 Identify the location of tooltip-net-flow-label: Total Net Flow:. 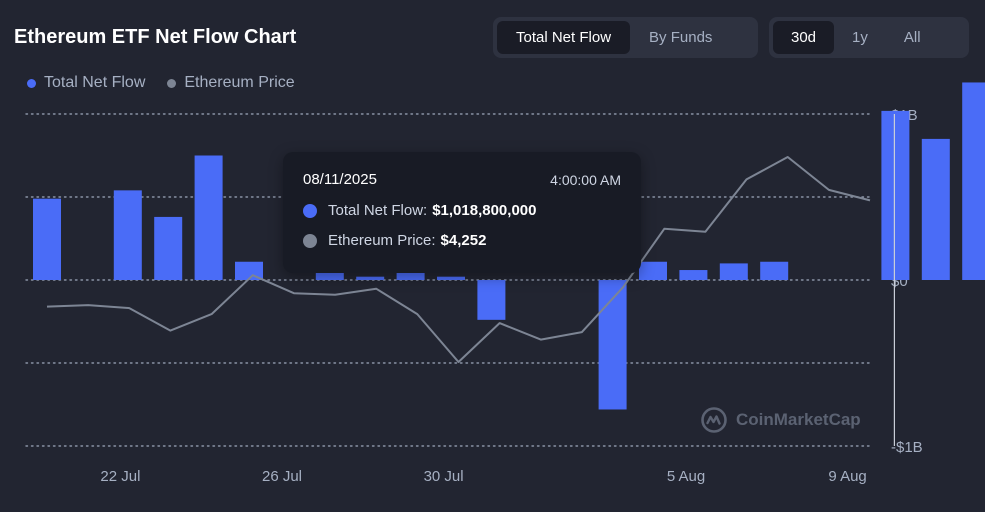
(378, 210).